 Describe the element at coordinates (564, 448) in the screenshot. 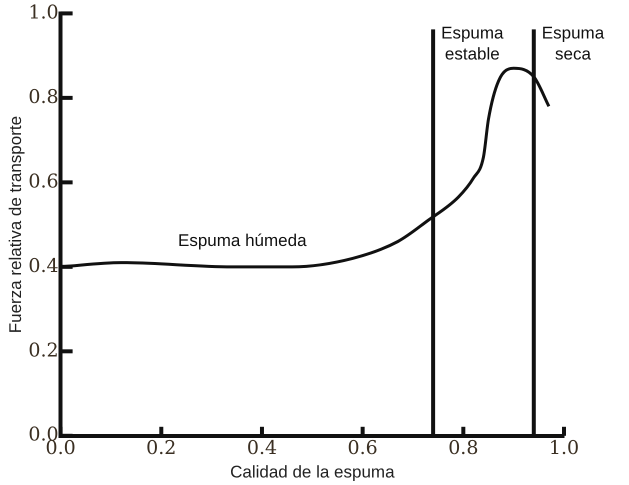

I see `x-tick-label: 1.0` at that location.